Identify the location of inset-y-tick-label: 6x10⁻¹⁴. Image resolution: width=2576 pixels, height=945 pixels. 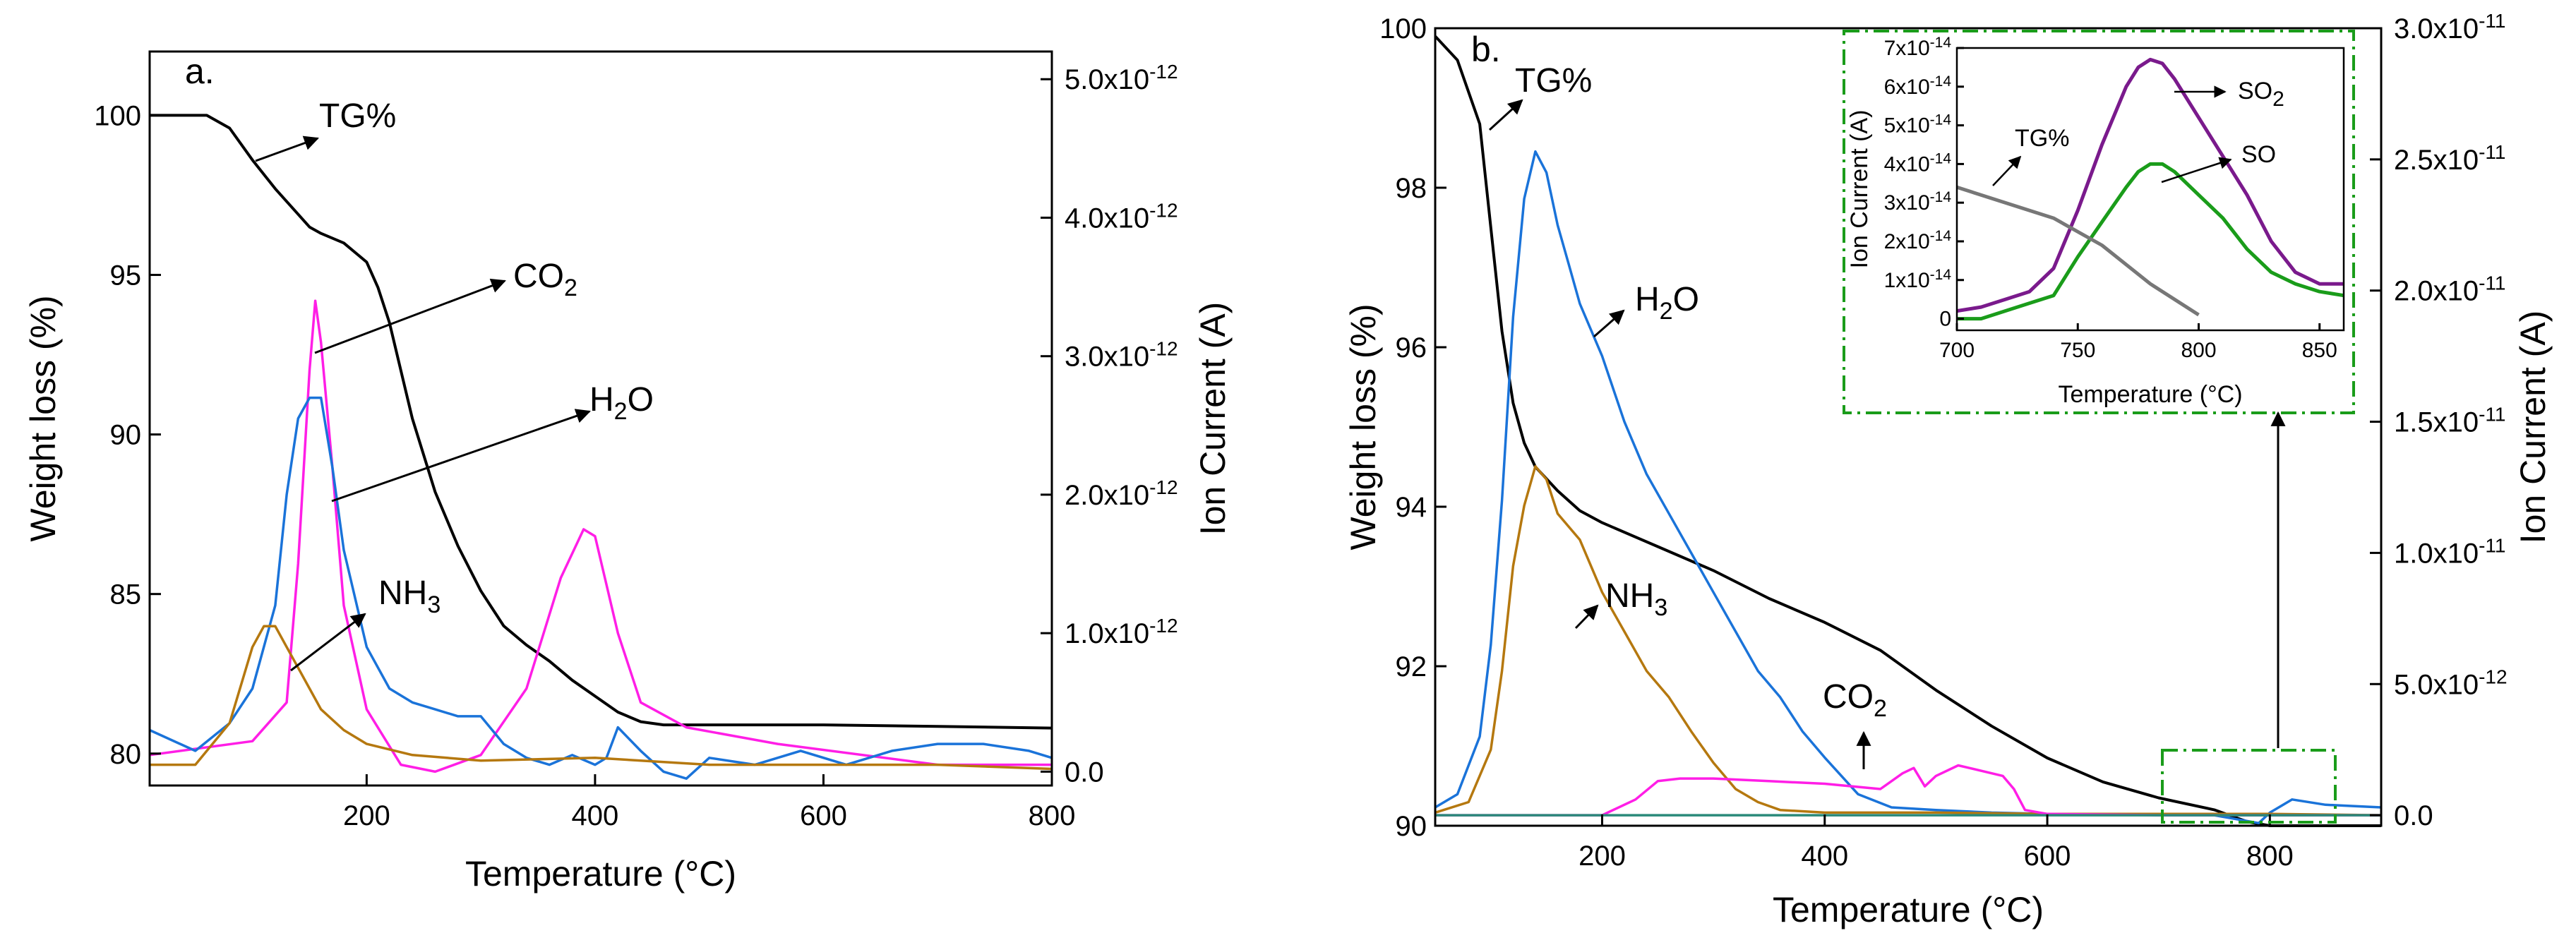
(1918, 86).